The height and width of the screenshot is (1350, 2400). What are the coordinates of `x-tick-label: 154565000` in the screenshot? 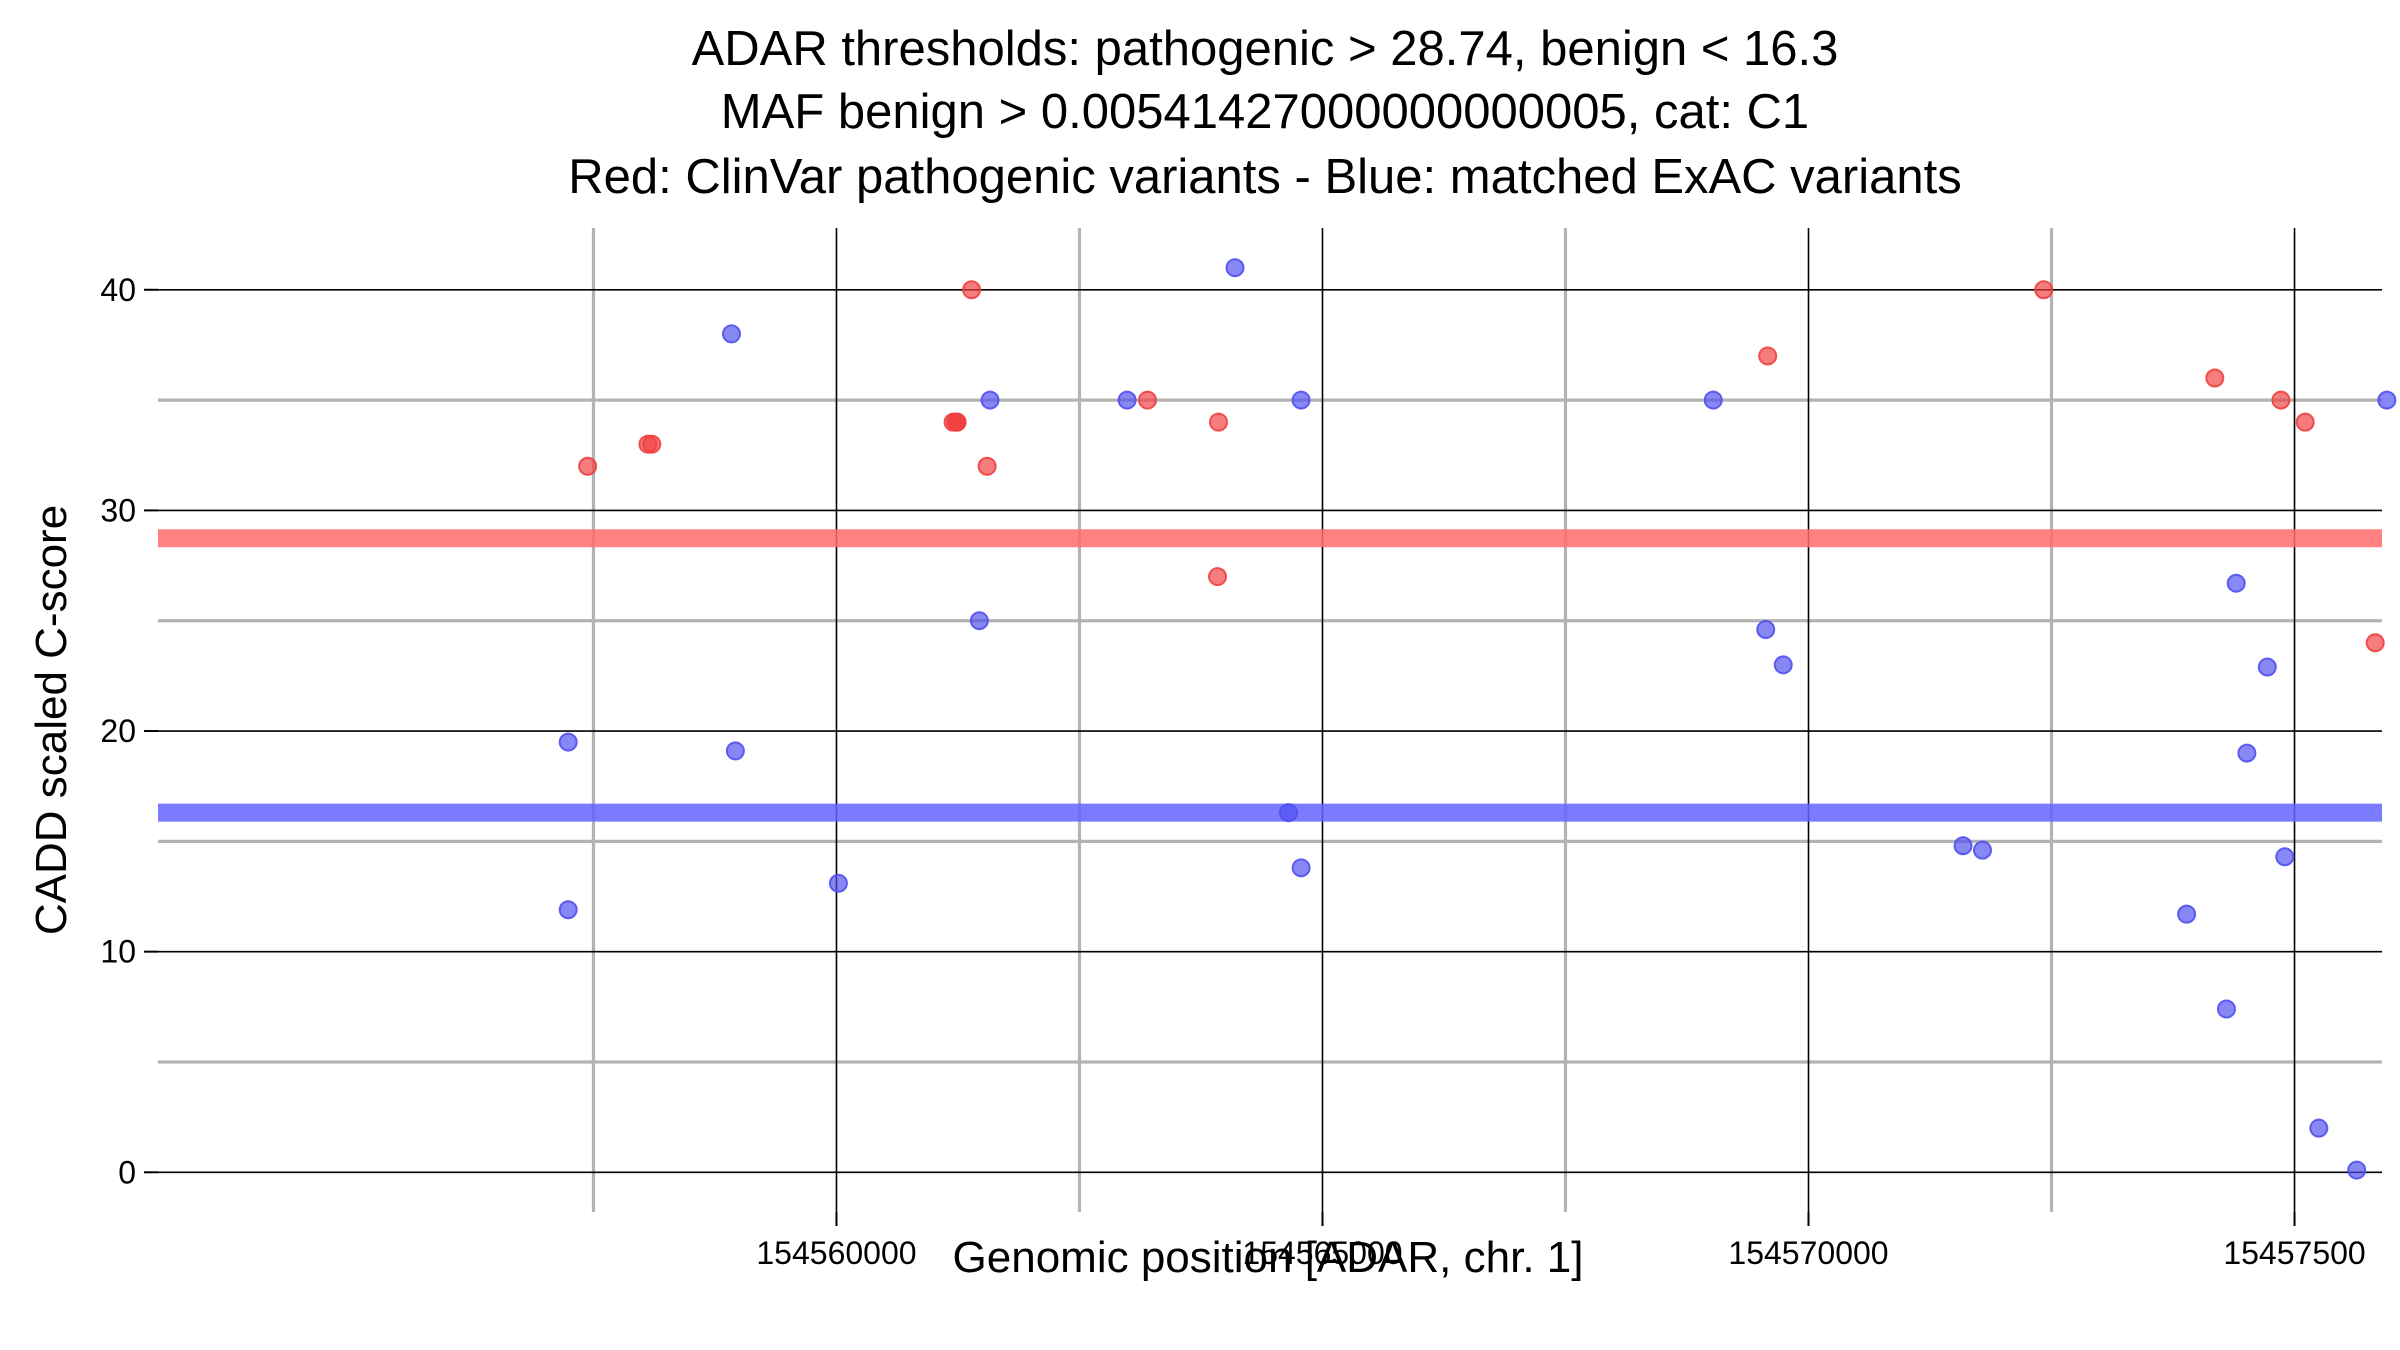 It's located at (1322, 1253).